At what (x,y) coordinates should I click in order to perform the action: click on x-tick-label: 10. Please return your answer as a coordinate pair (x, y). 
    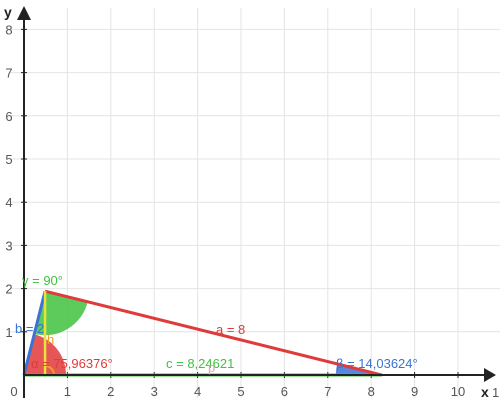
    Looking at the image, I should click on (458, 391).